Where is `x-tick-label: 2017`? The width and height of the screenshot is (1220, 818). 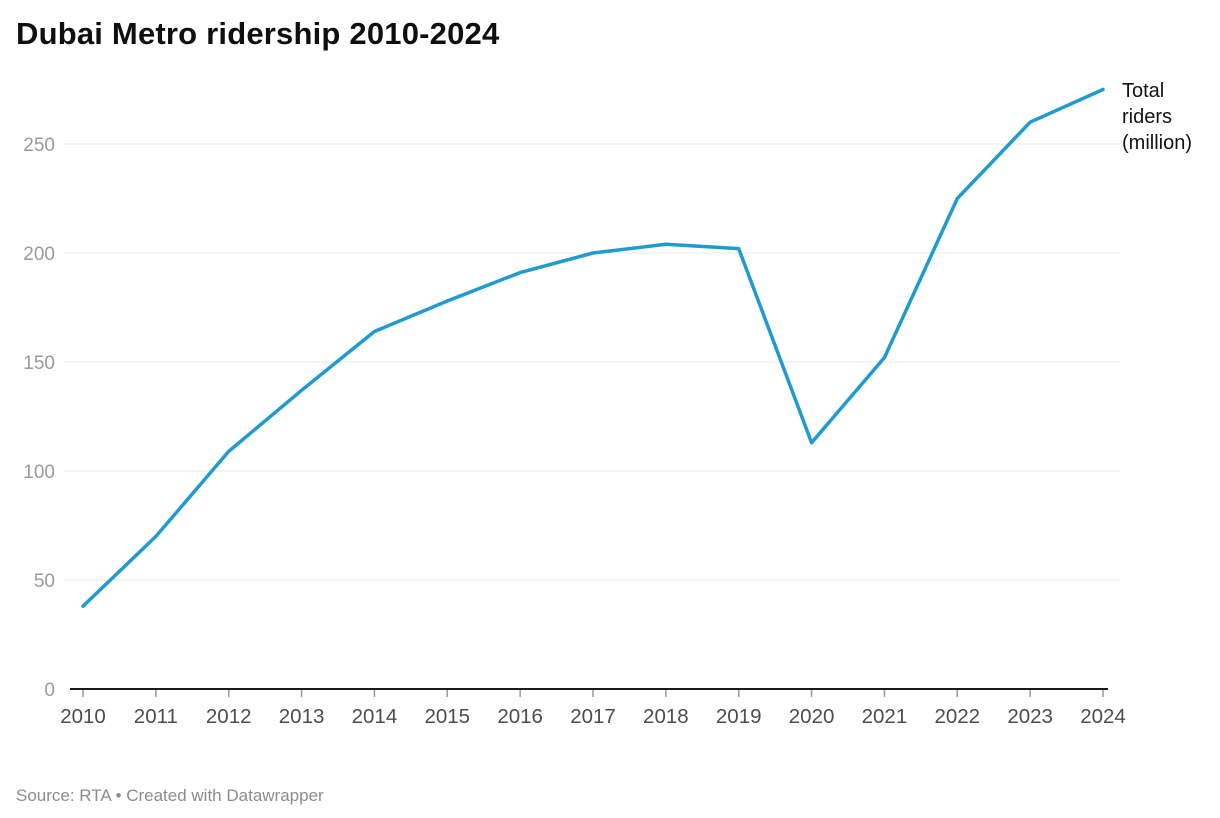
x-tick-label: 2017 is located at coordinates (593, 716).